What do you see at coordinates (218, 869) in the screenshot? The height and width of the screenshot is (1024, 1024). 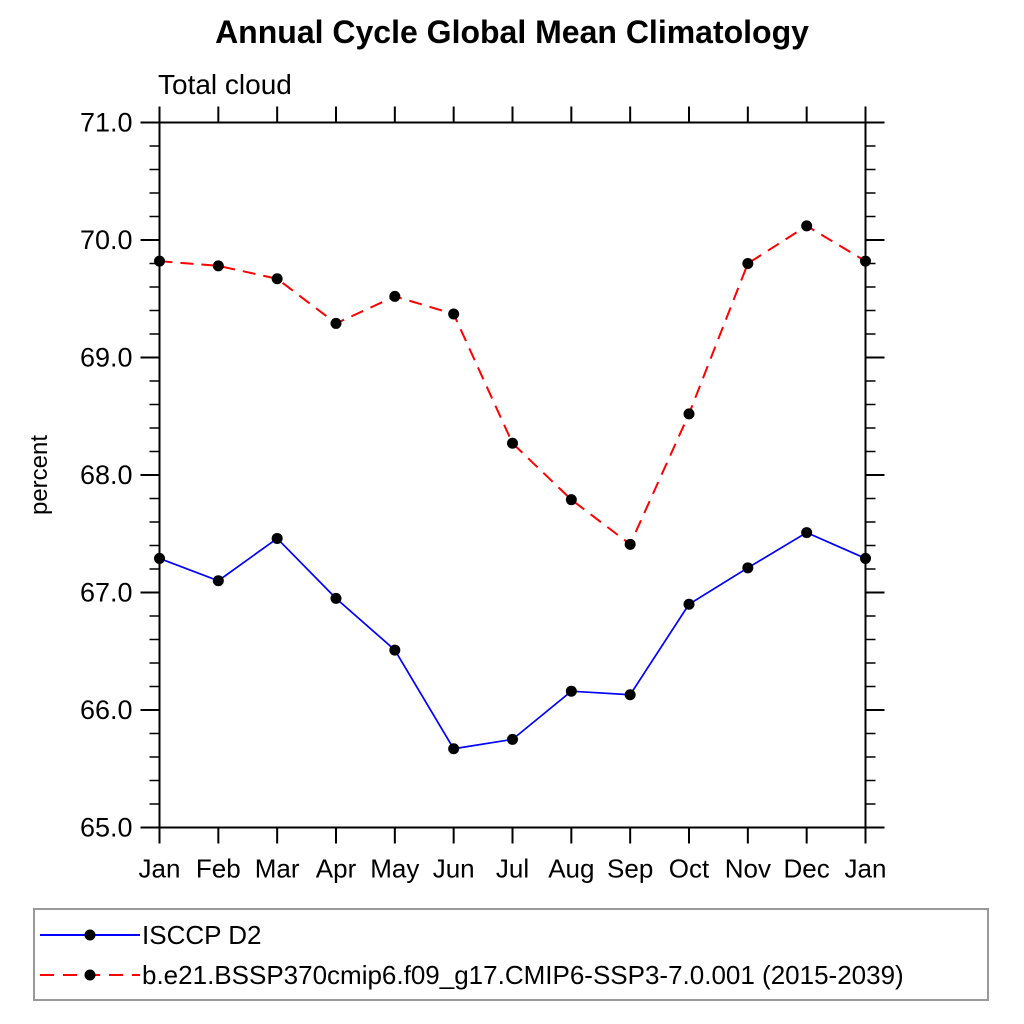 I see `x-tick-label: Feb` at bounding box center [218, 869].